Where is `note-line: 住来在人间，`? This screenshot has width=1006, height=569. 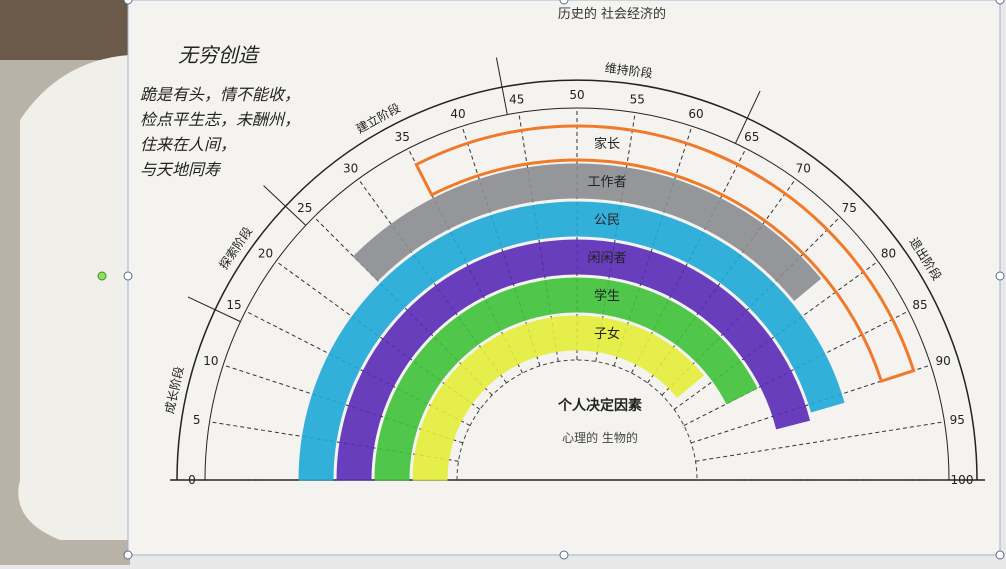
note-line: 住来在人间， is located at coordinates (188, 144).